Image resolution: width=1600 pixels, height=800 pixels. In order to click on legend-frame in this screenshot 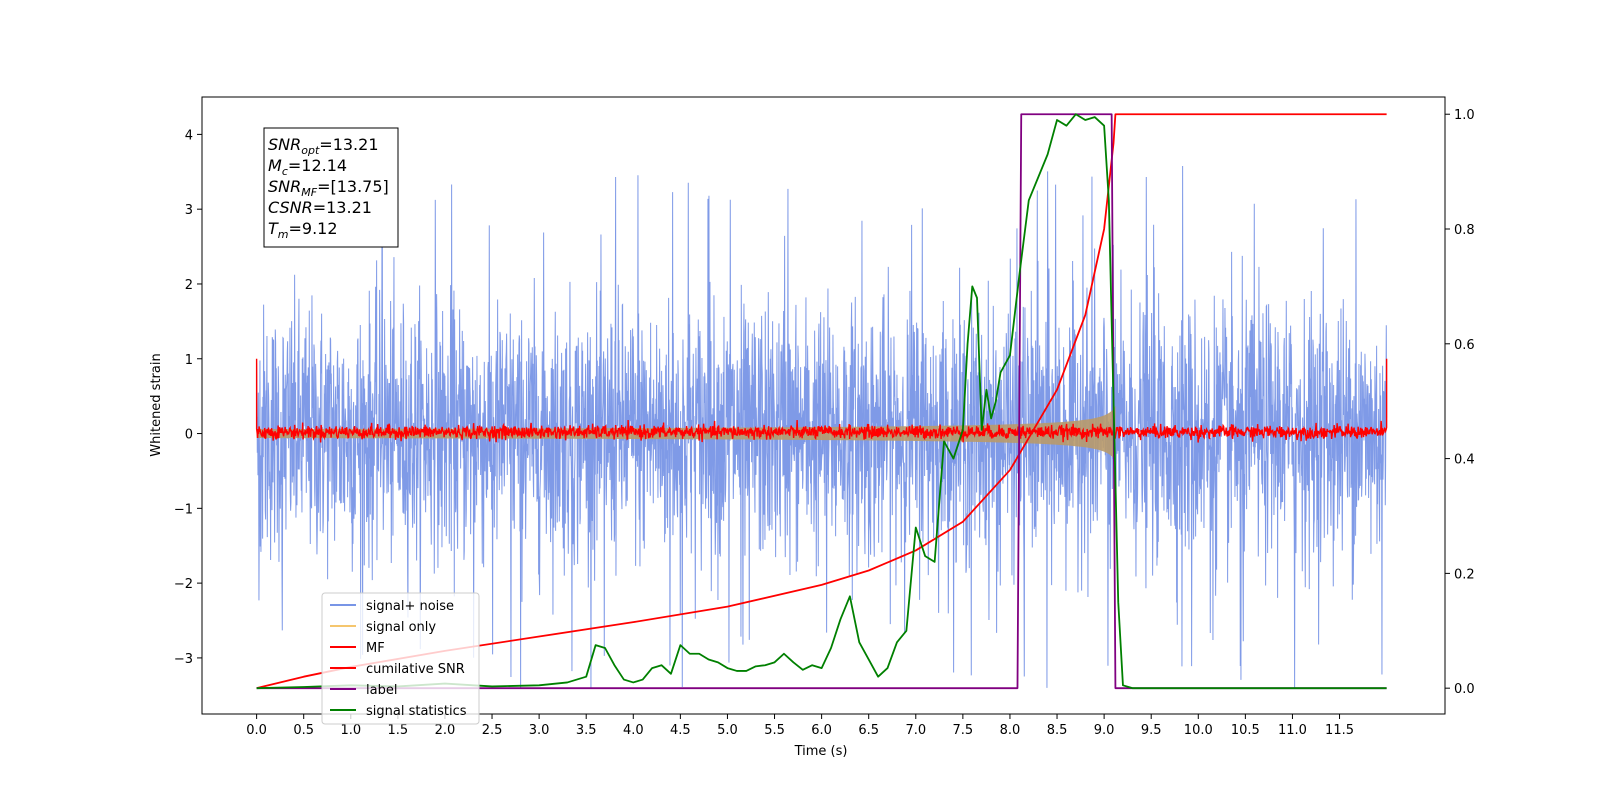, I will do `click(400, 658)`.